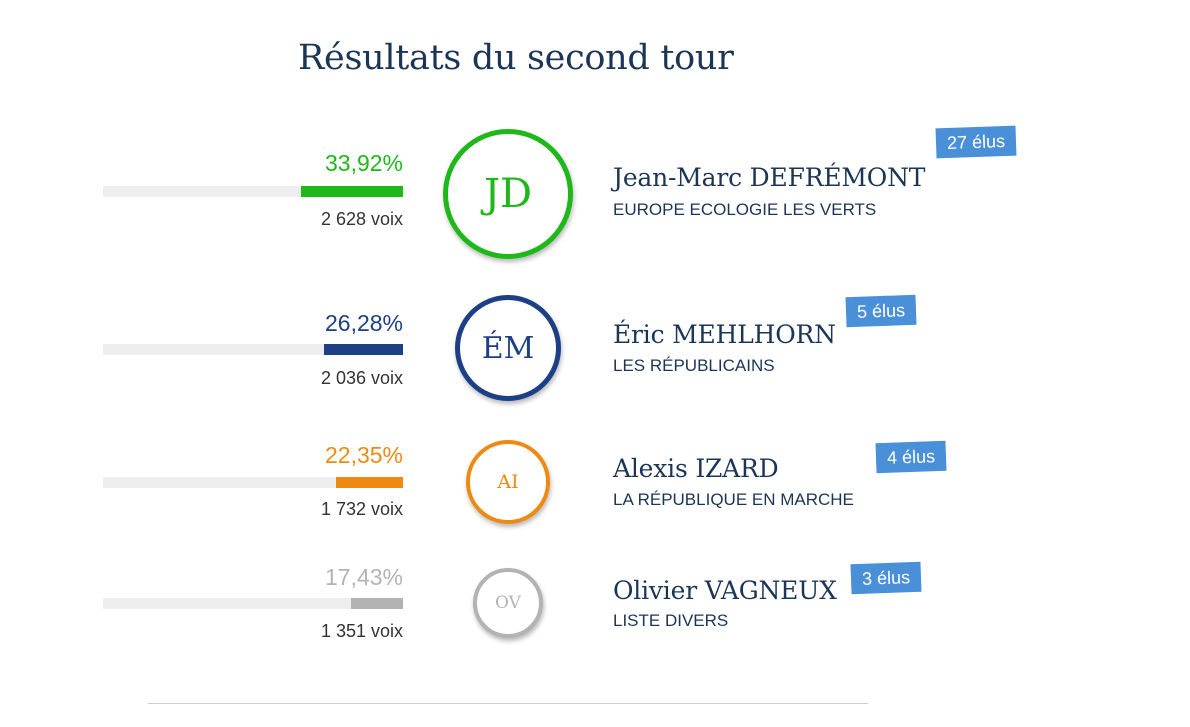 Image resolution: width=1190 pixels, height=727 pixels. What do you see at coordinates (696, 468) in the screenshot?
I see `candidate-name: Alexis IZARD` at bounding box center [696, 468].